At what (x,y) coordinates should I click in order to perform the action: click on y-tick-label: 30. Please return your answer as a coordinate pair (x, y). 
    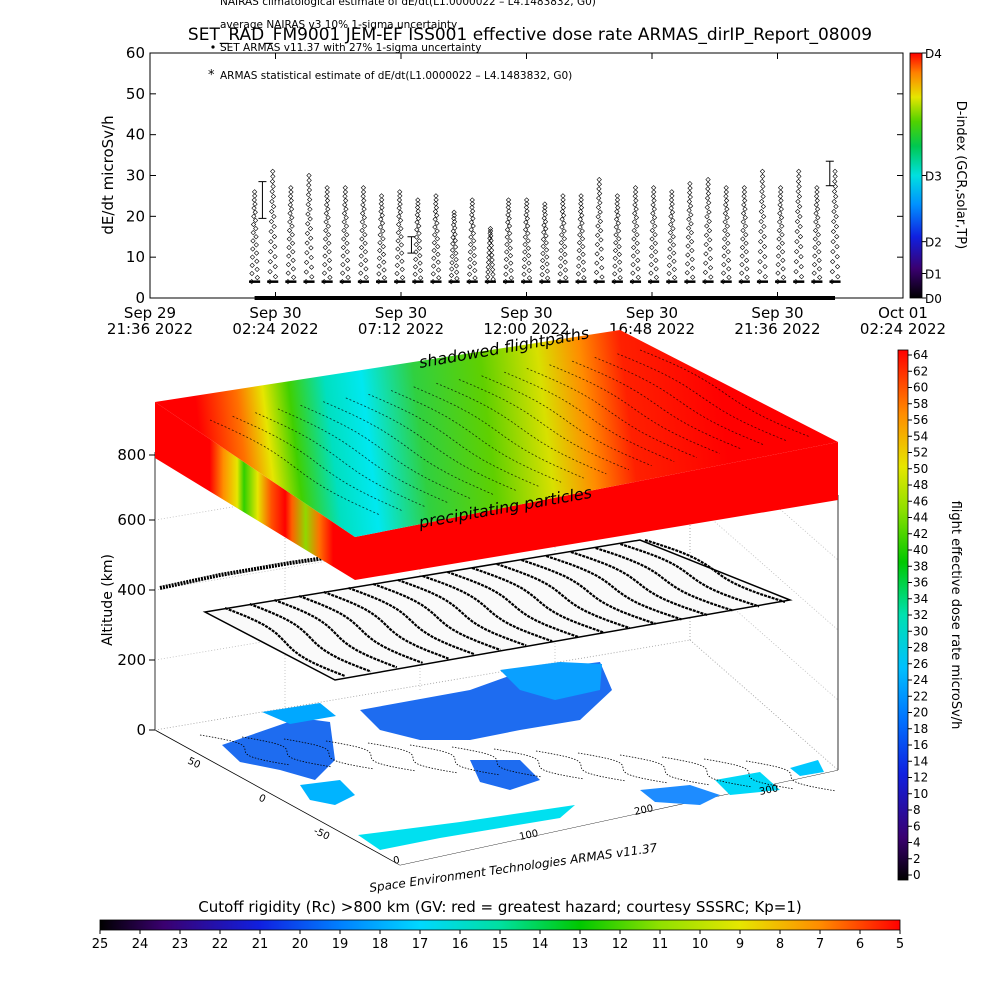
    Looking at the image, I should click on (135, 176).